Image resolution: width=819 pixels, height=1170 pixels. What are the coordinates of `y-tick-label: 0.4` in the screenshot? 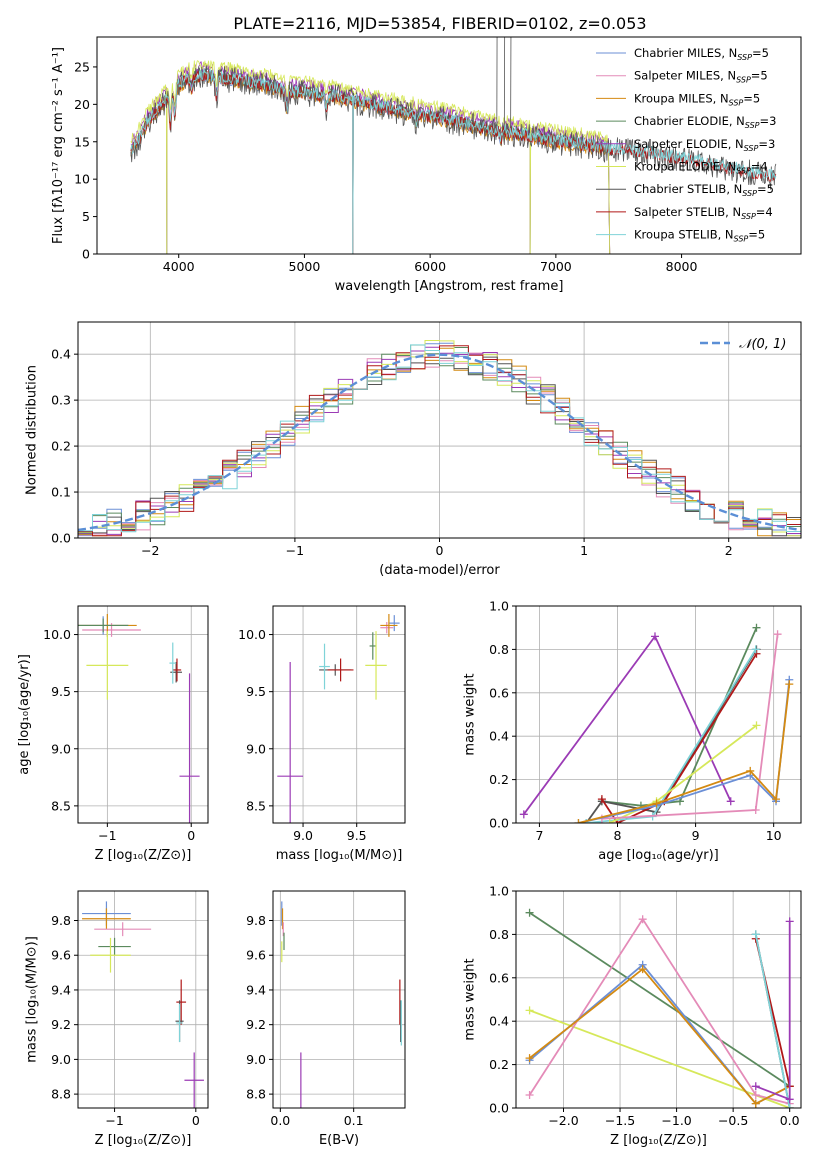 It's located at (499, 736).